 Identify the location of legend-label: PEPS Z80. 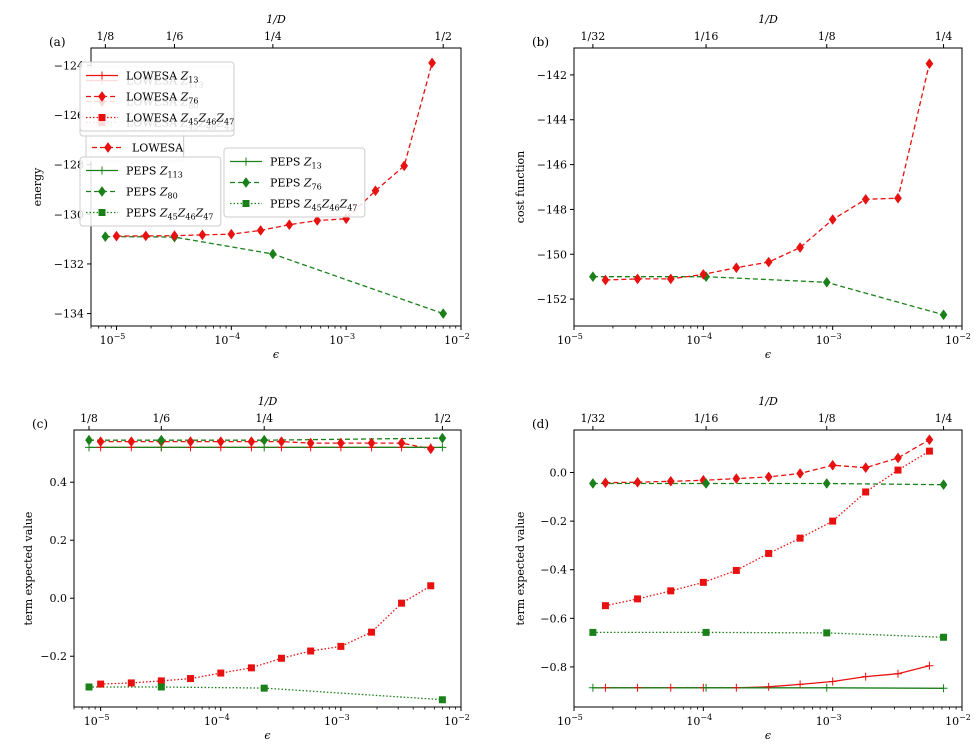
(152, 193).